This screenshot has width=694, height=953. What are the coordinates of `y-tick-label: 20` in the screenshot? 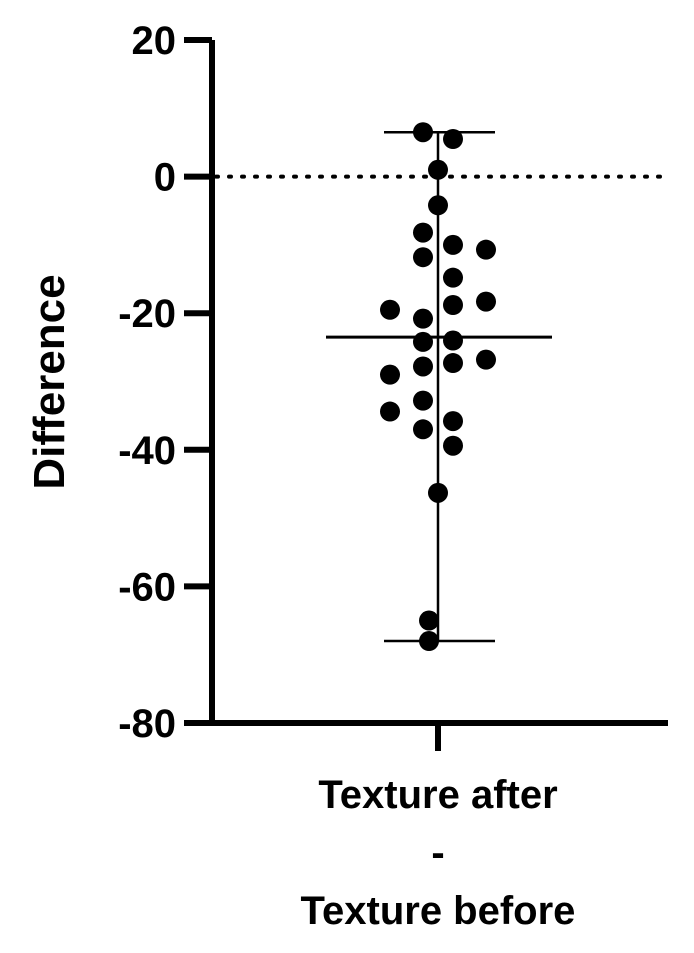 It's located at (154, 41).